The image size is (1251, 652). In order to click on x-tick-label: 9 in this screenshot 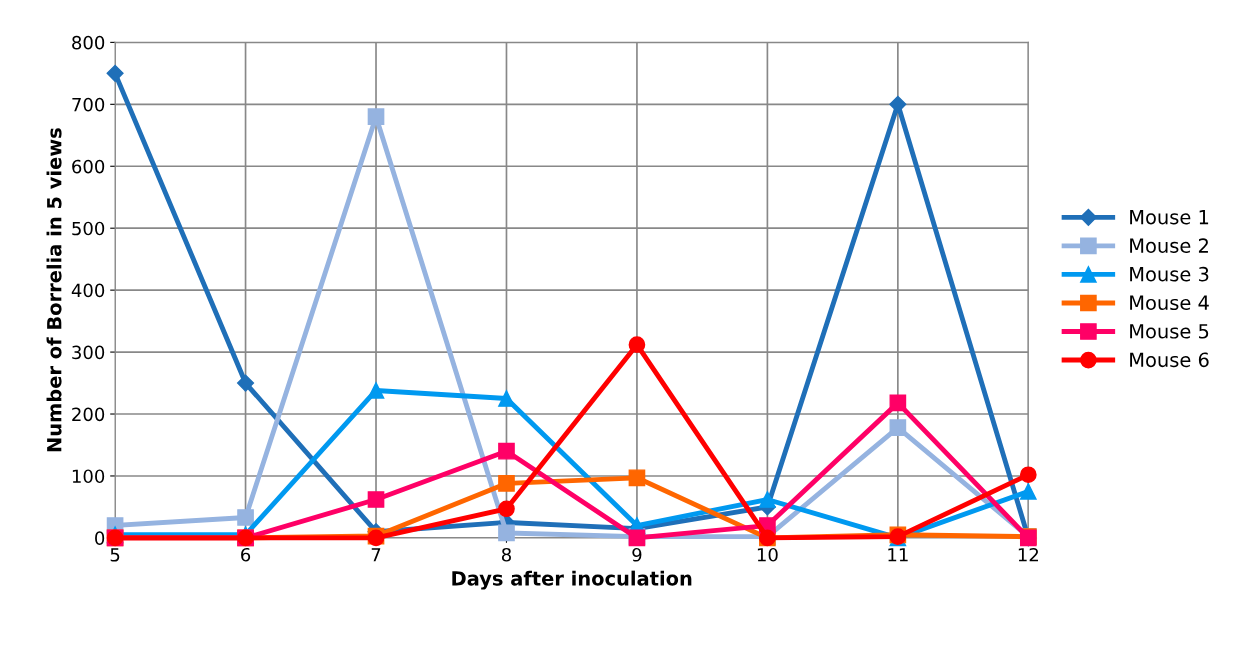, I will do `click(637, 554)`.